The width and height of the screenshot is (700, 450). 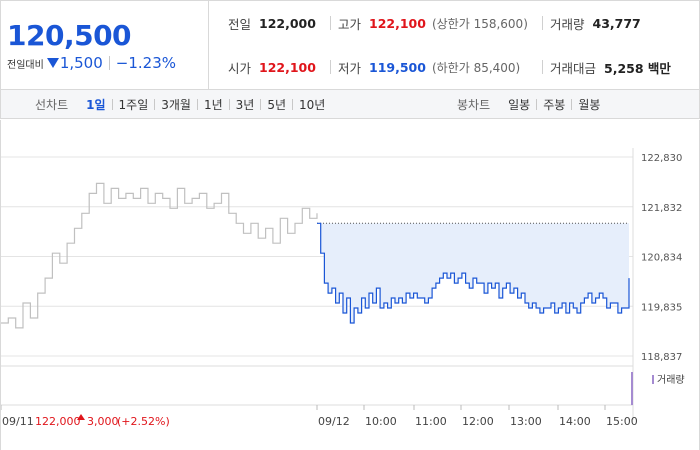 I want to click on y-axis-ticks: 122,830 121,832 120,834 119,835 118,837, so click(x=661, y=258).